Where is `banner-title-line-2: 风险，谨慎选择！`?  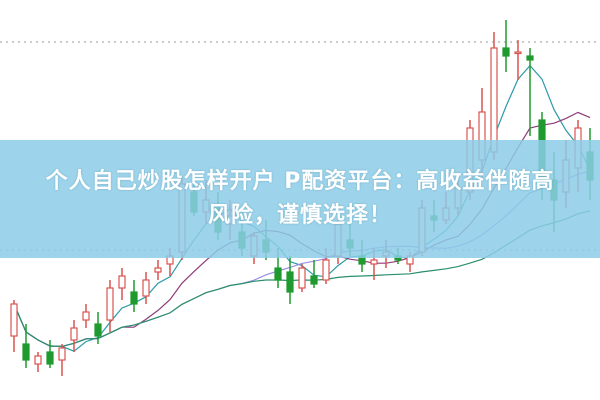
banner-title-line-2: 风险，谨慎选择！ is located at coordinates (299, 215).